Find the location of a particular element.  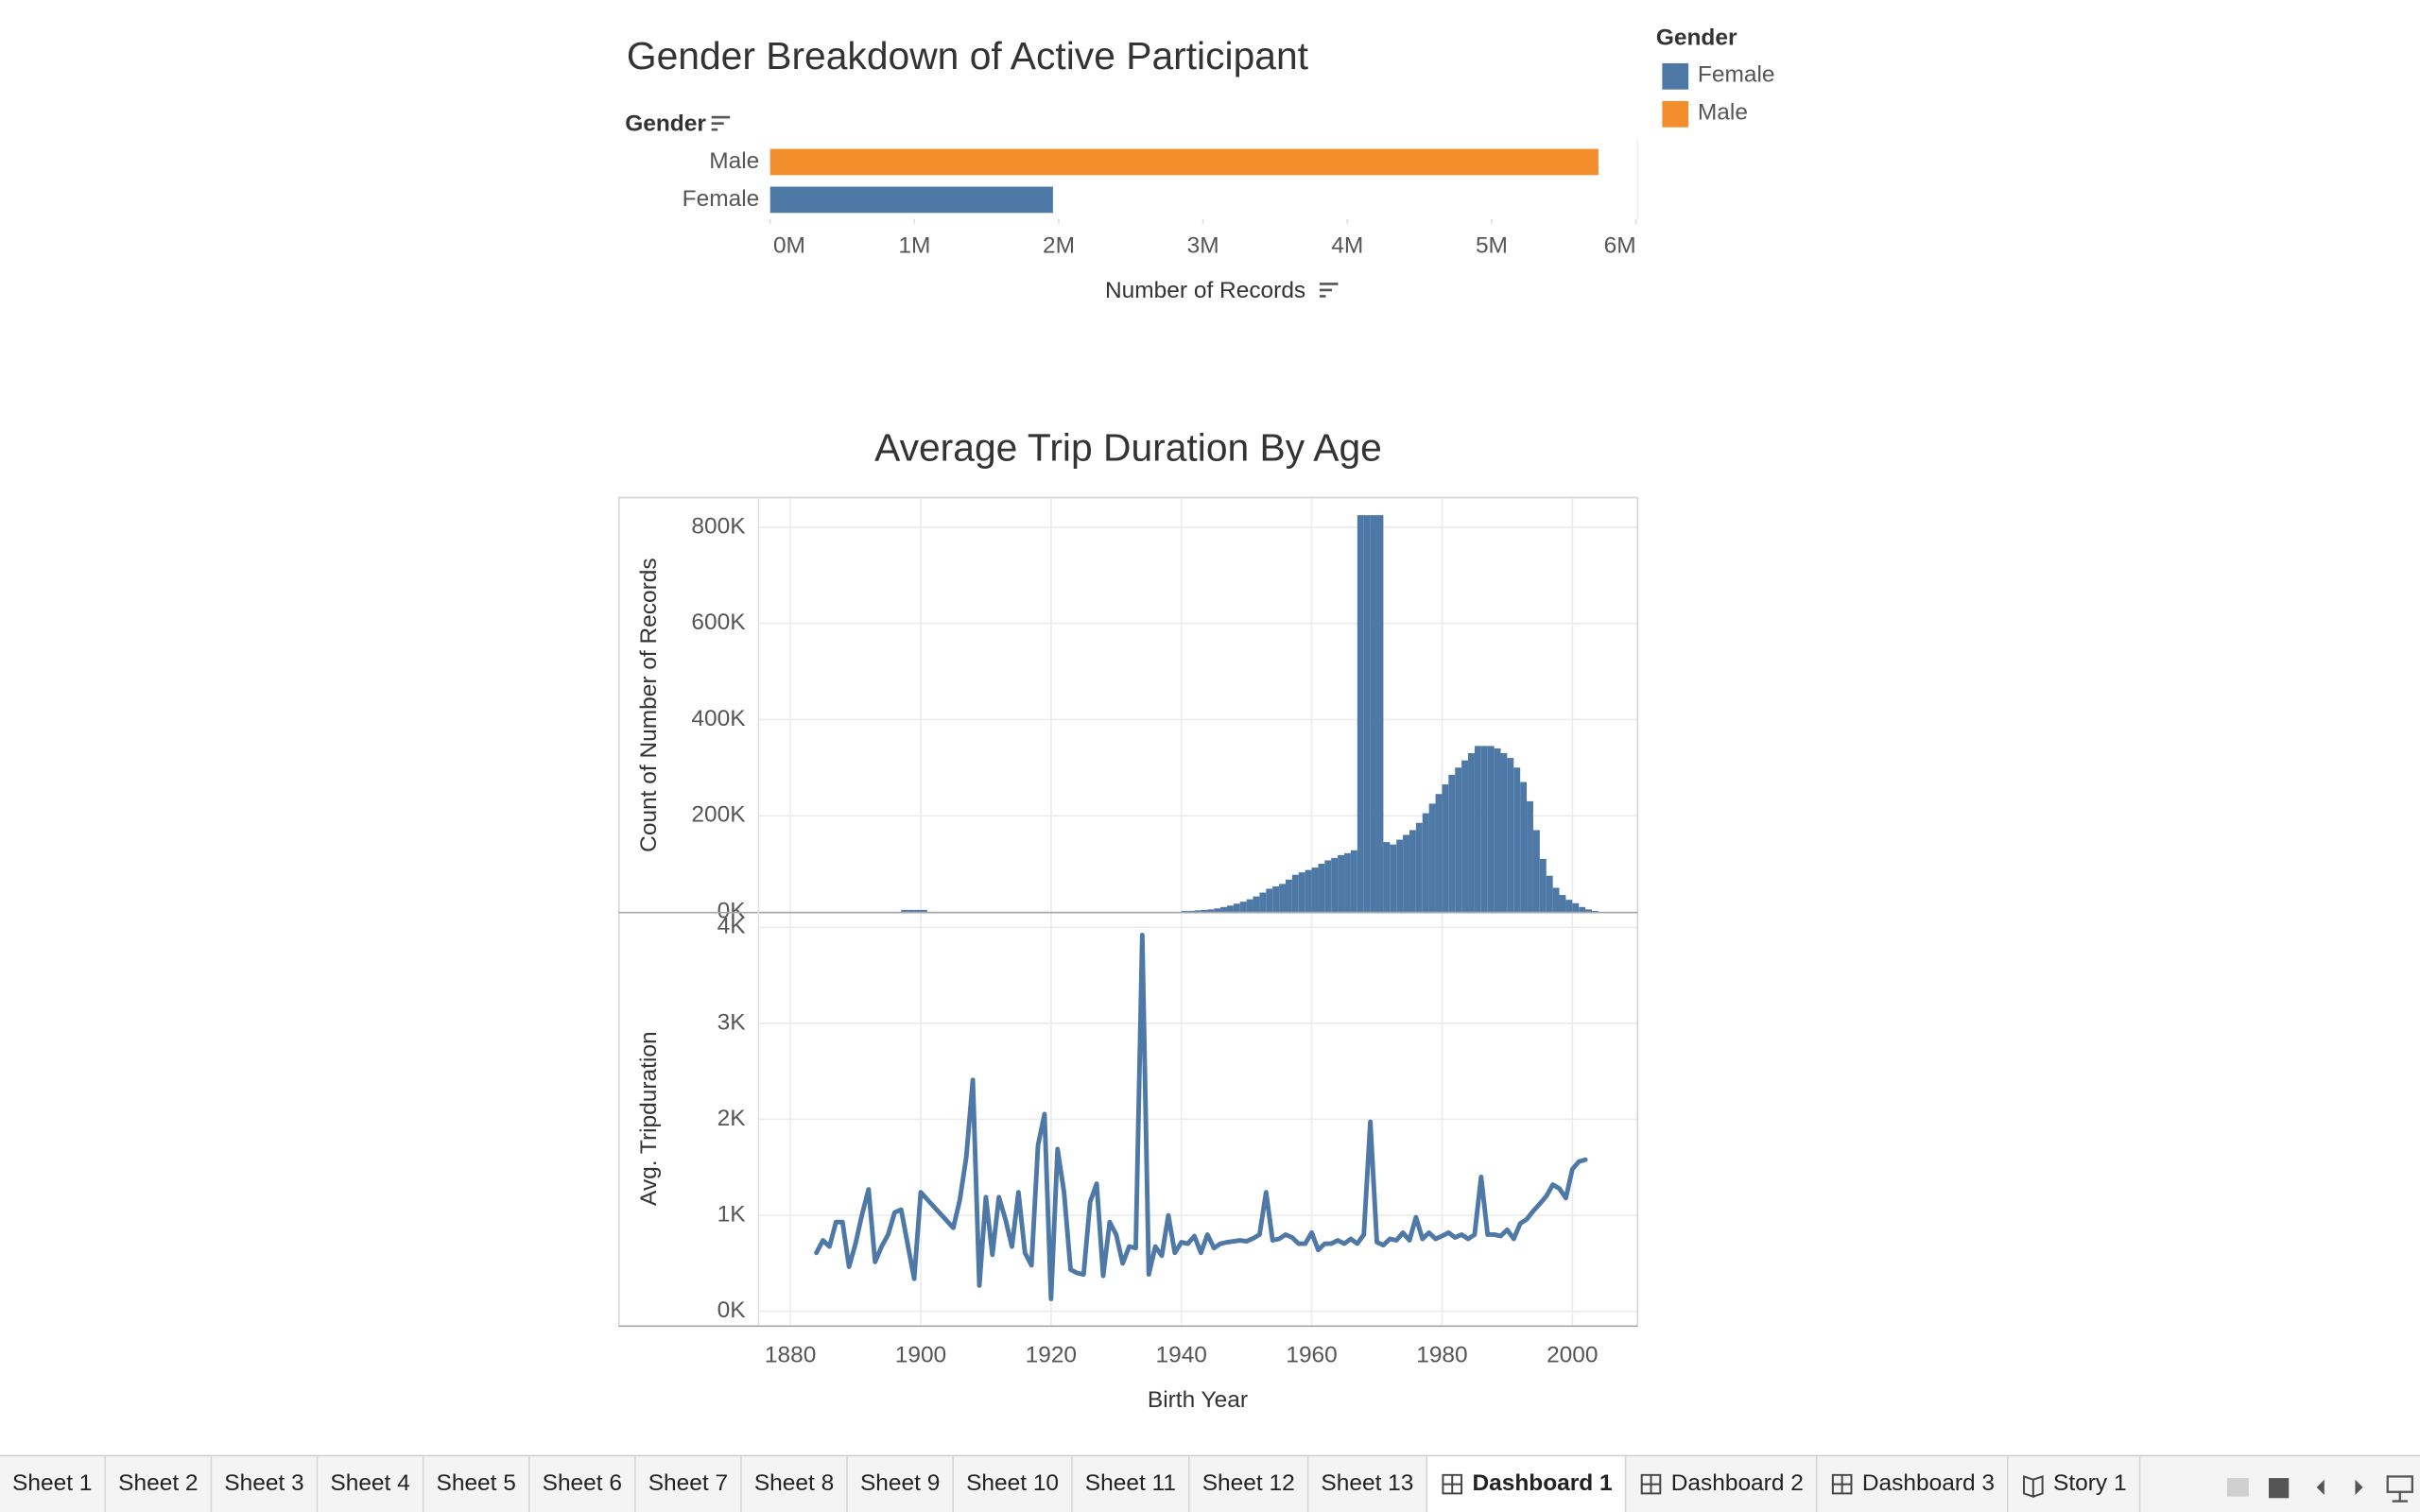

tab-label: Sheet 11 is located at coordinates (1130, 1483).